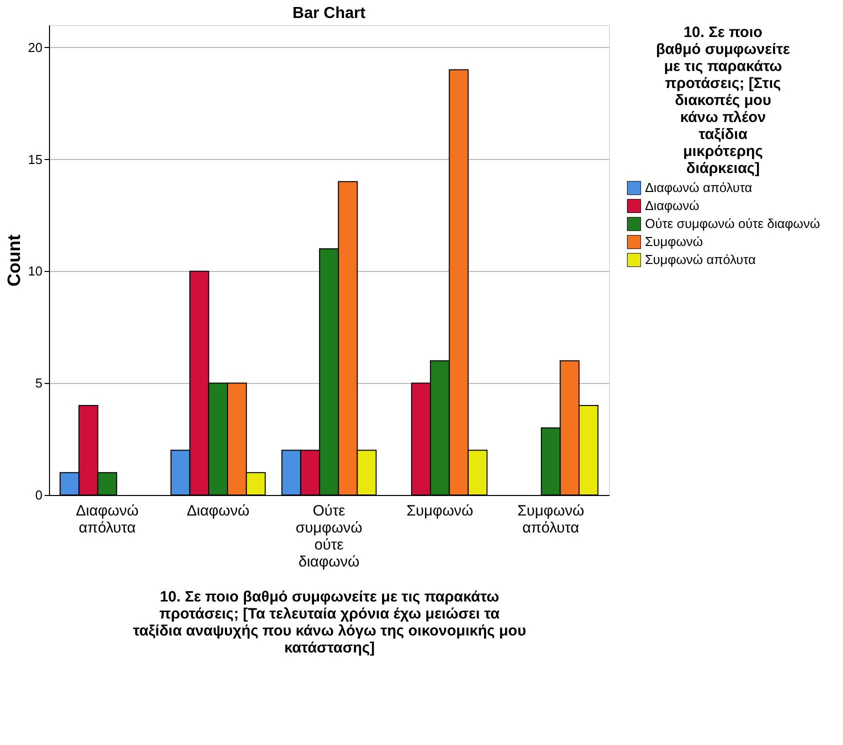 This screenshot has width=843, height=745. What do you see at coordinates (674, 241) in the screenshot?
I see `legend-label: Συμφωνώ` at bounding box center [674, 241].